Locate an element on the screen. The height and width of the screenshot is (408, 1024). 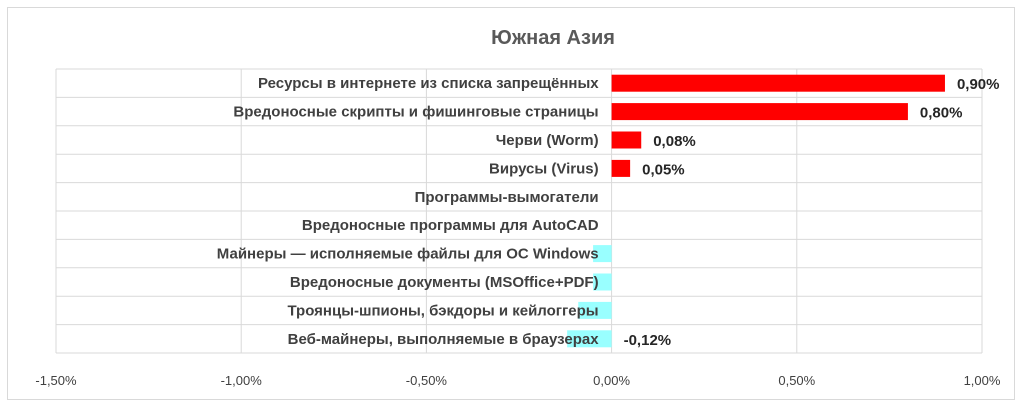
data-label: -0,12% is located at coordinates (648, 340).